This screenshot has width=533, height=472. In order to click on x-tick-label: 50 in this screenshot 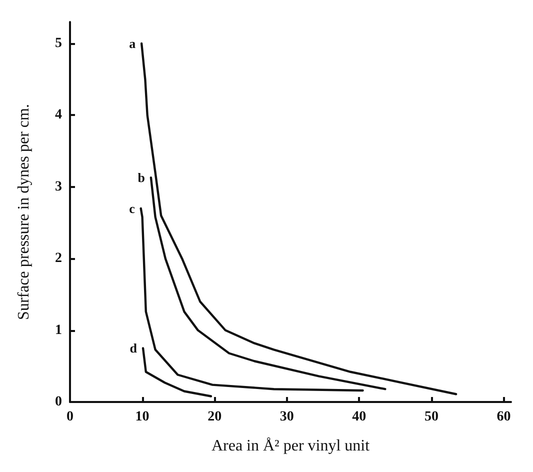, I will do `click(431, 417)`.